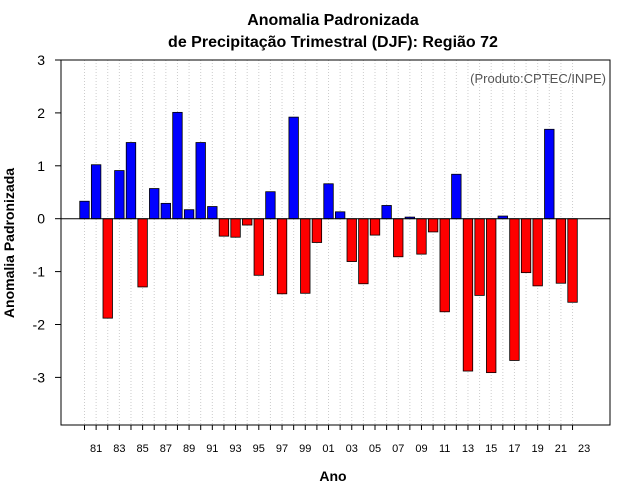 Image resolution: width=640 pixels, height=500 pixels. What do you see at coordinates (332, 476) in the screenshot?
I see `x-axis-label: Ano` at bounding box center [332, 476].